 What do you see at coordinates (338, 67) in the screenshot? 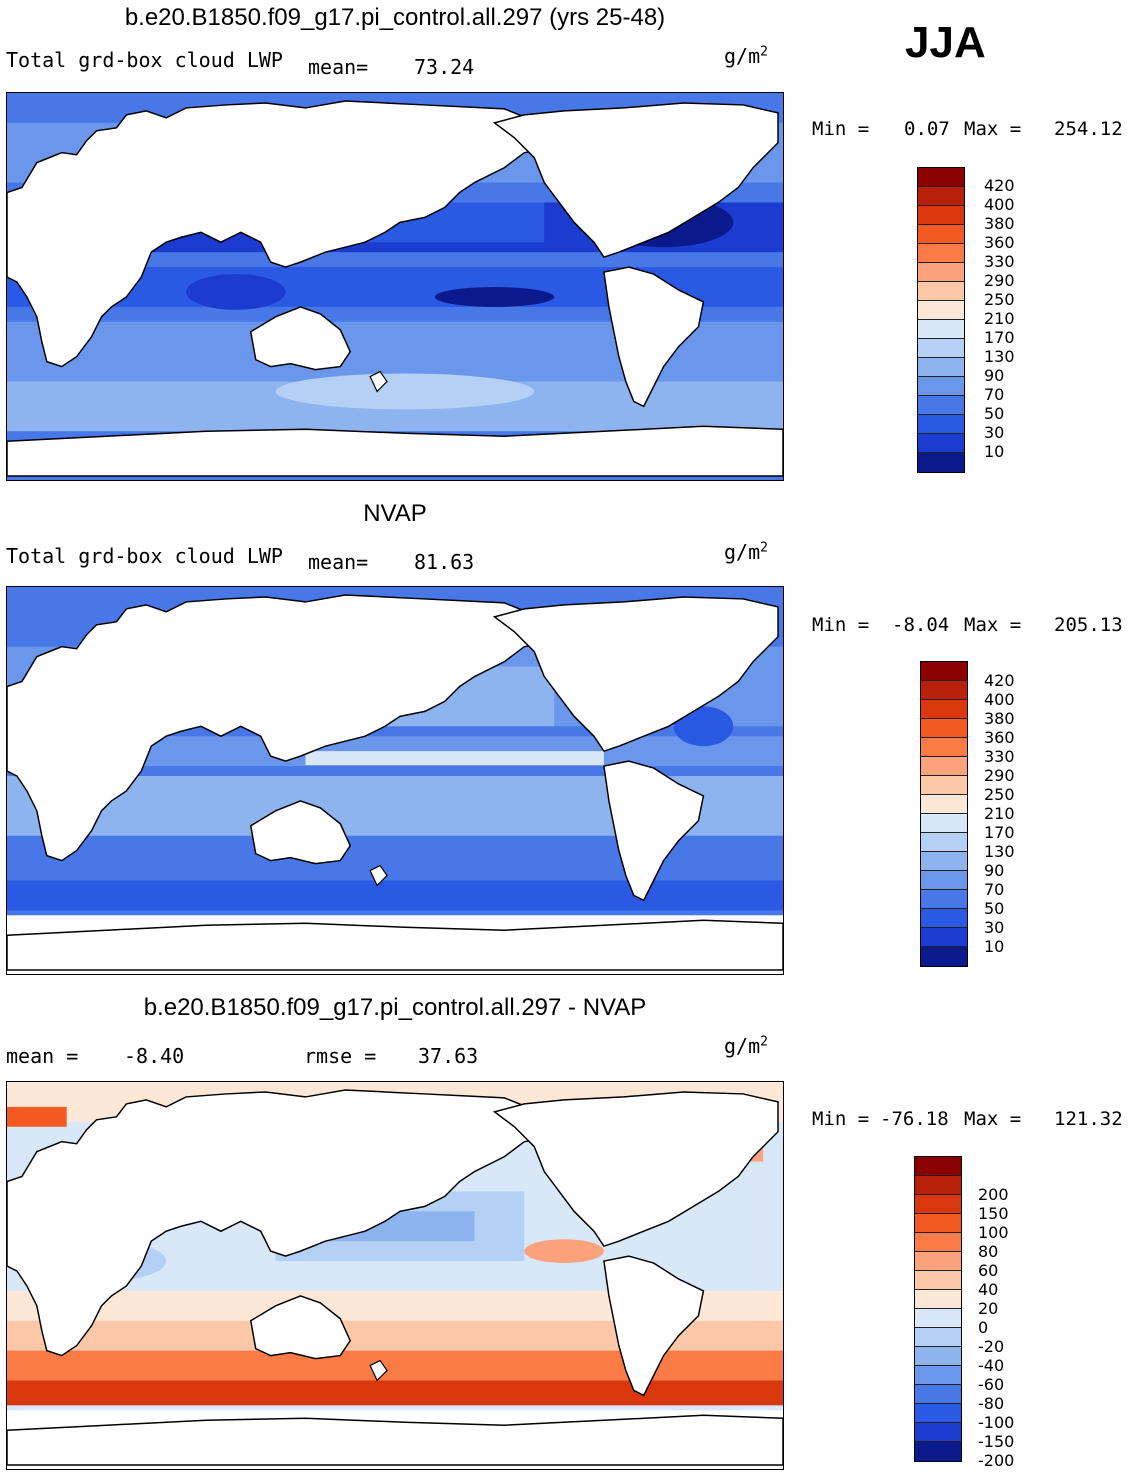
I see `panel-1-mean-label: mean=` at bounding box center [338, 67].